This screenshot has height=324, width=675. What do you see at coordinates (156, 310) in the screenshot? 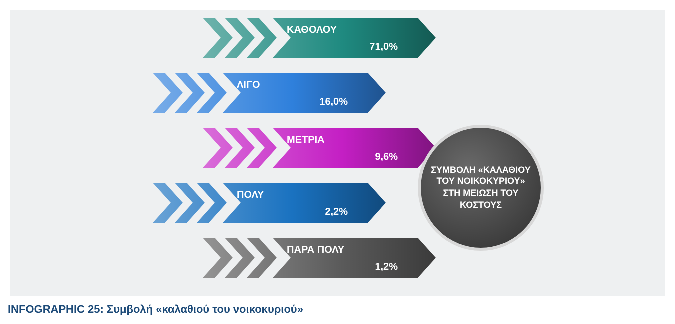
I see `text: INFOGRAPHIC 25: Συμβολή «καλαθιού του νοικοκυριού»` at bounding box center [156, 310].